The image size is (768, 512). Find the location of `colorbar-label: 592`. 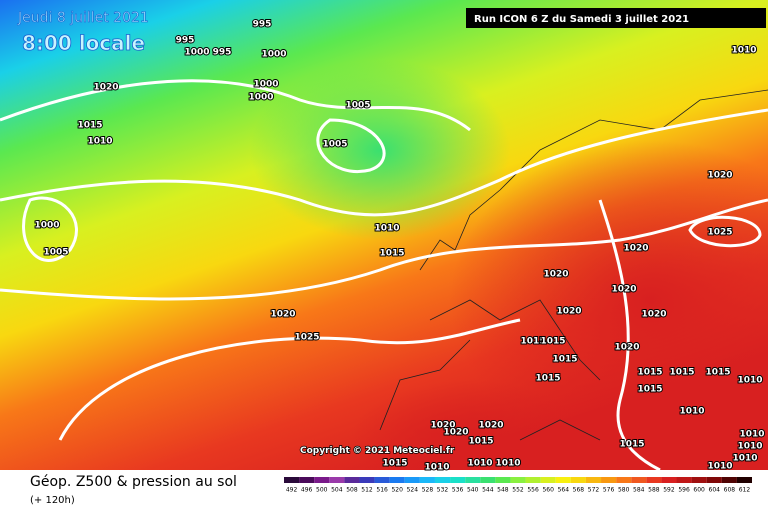

colorbar-label: 592 is located at coordinates (669, 490).